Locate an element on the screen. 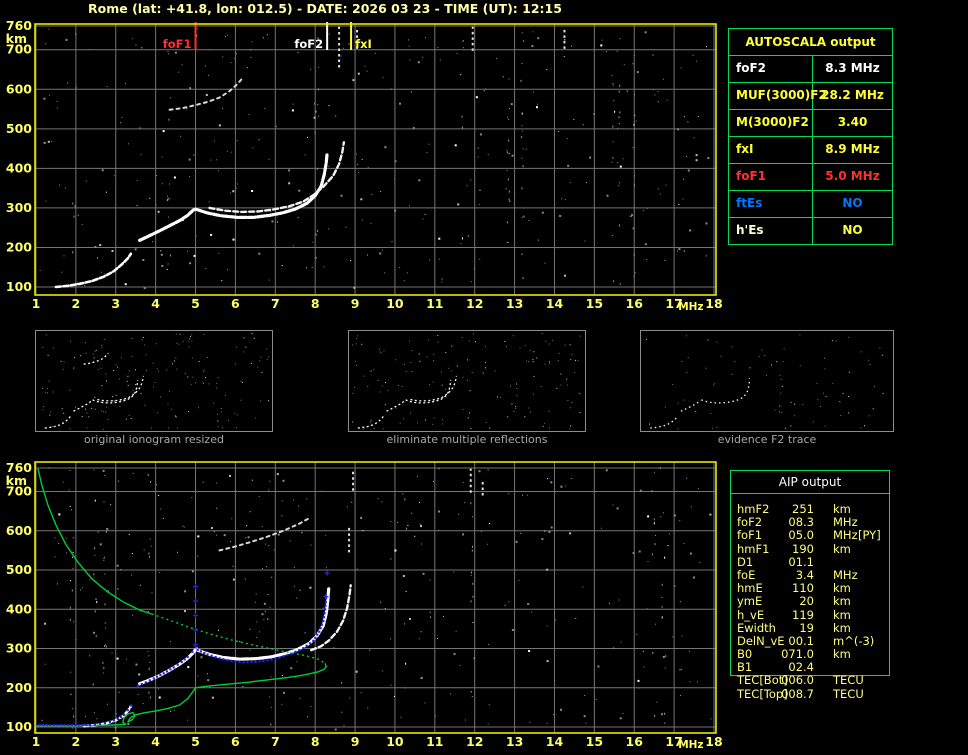 This screenshot has height=755, width=968. aip-param-value: 05.0 is located at coordinates (801, 535).